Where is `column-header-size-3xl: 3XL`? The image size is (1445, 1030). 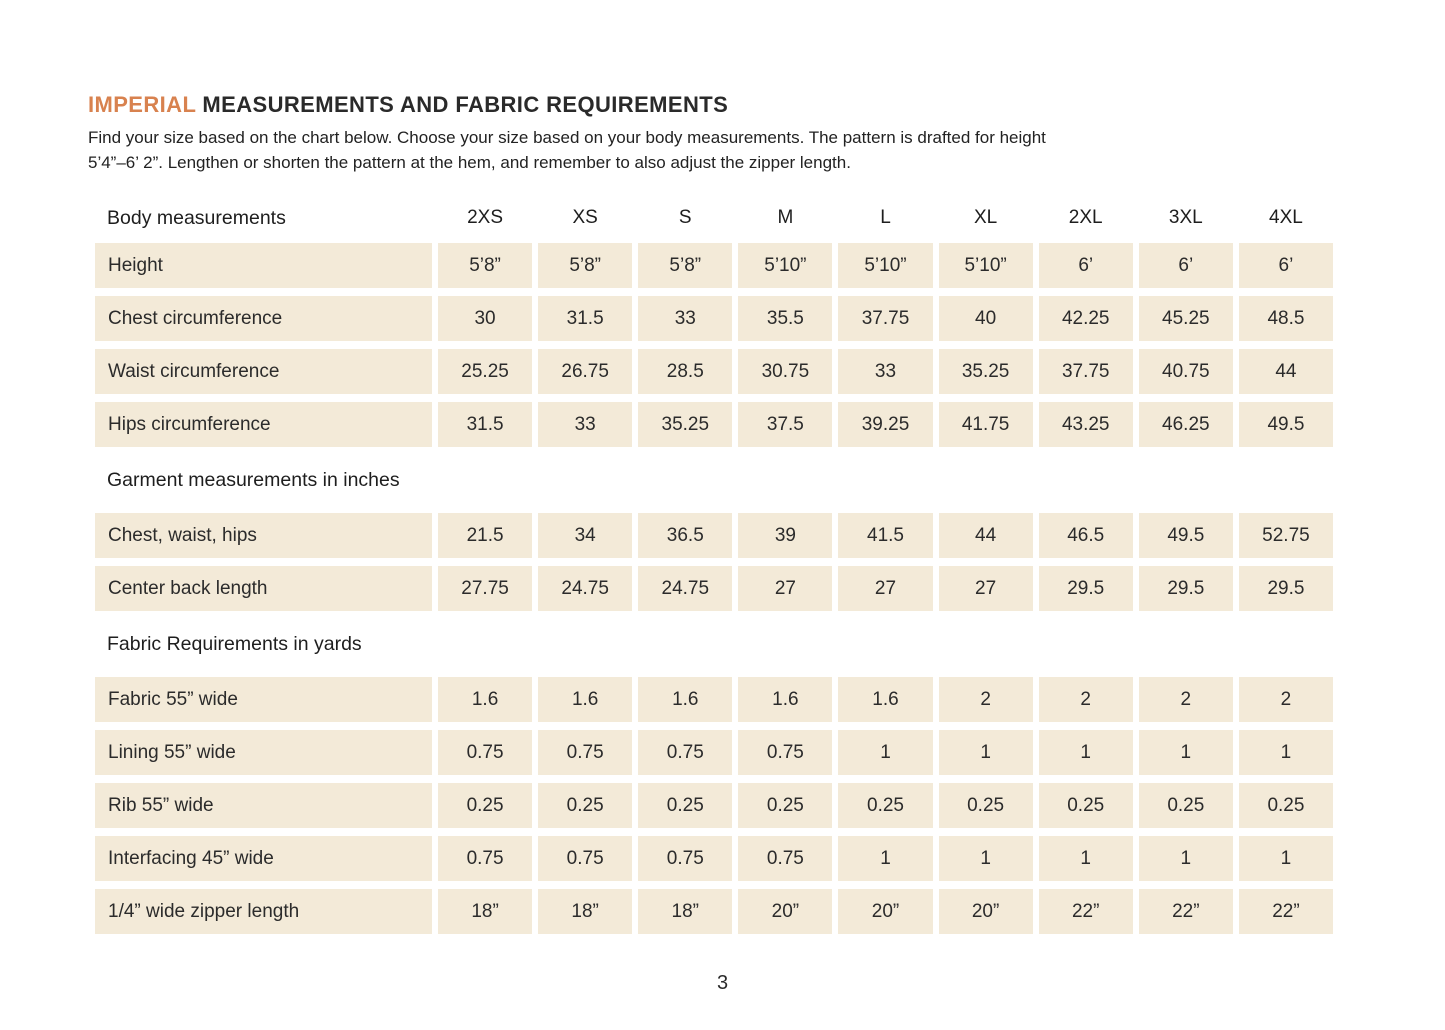 column-header-size-3xl: 3XL is located at coordinates (1185, 218).